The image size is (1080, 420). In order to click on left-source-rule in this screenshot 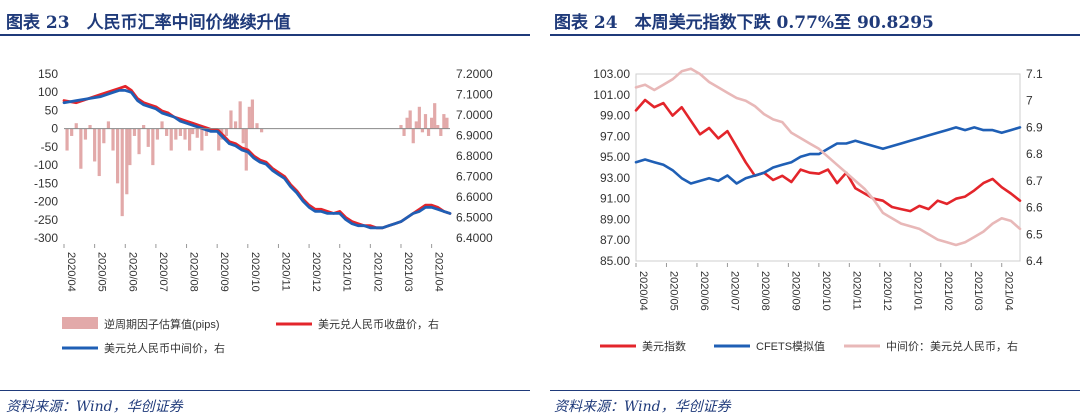, I will do `click(265, 390)`.